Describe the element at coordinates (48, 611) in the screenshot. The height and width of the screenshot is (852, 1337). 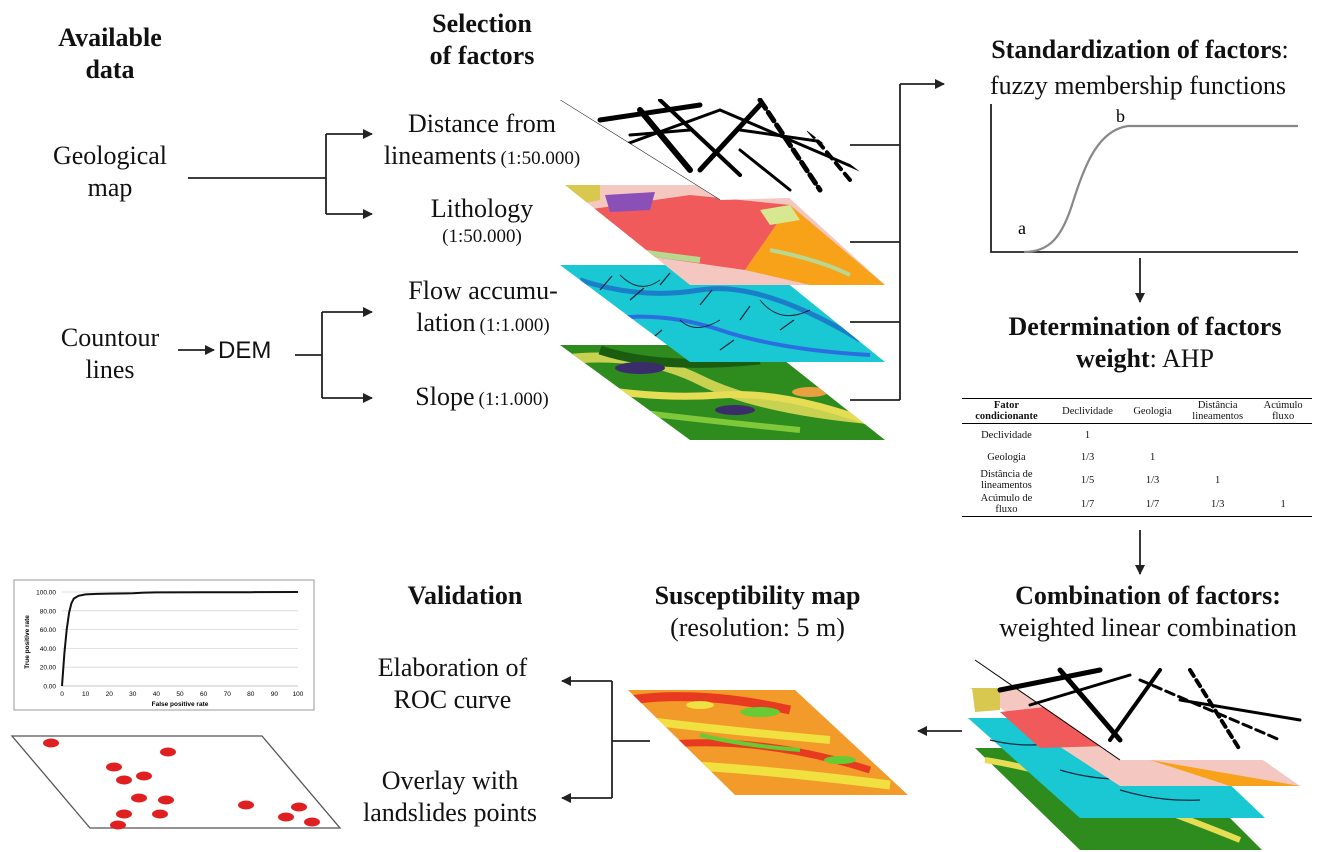
I see `roc-y-tick-label: 80.00` at that location.